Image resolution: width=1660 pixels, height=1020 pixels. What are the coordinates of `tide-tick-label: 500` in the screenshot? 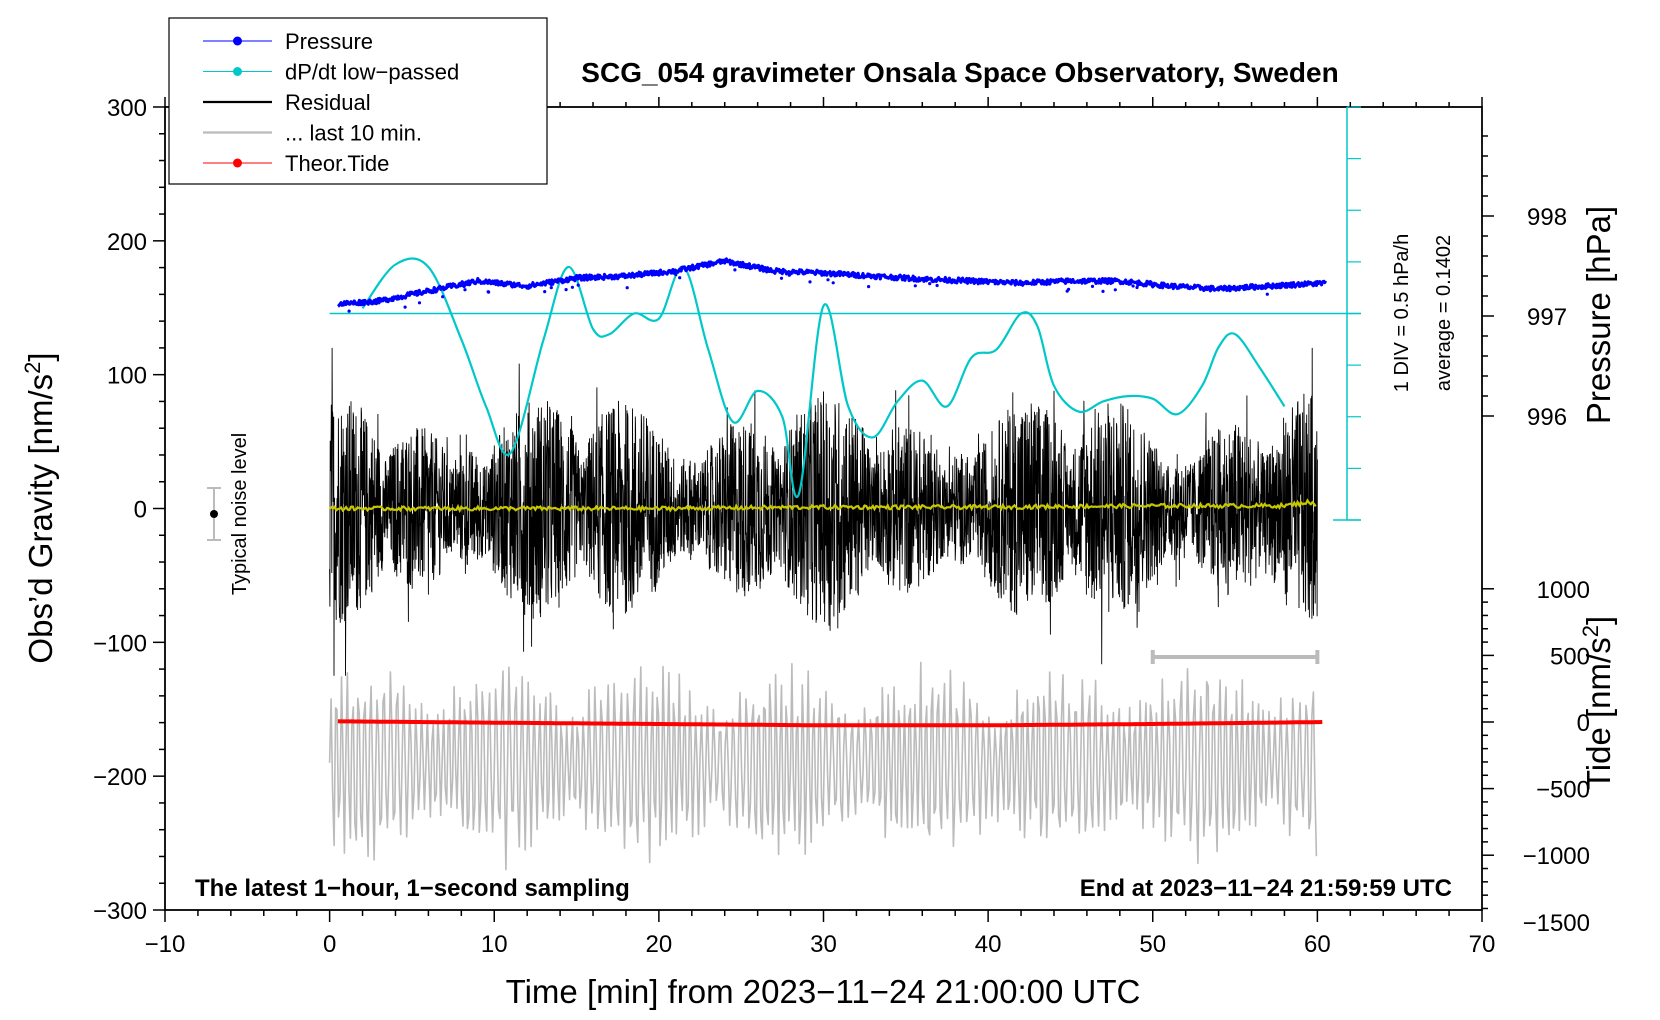 It's located at (1570, 656).